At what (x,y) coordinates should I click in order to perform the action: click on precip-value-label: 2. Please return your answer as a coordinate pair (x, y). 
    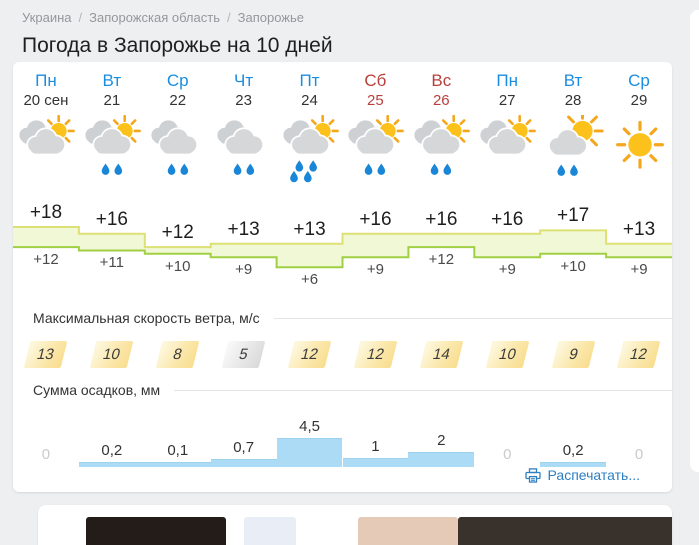
    Looking at the image, I should click on (441, 440).